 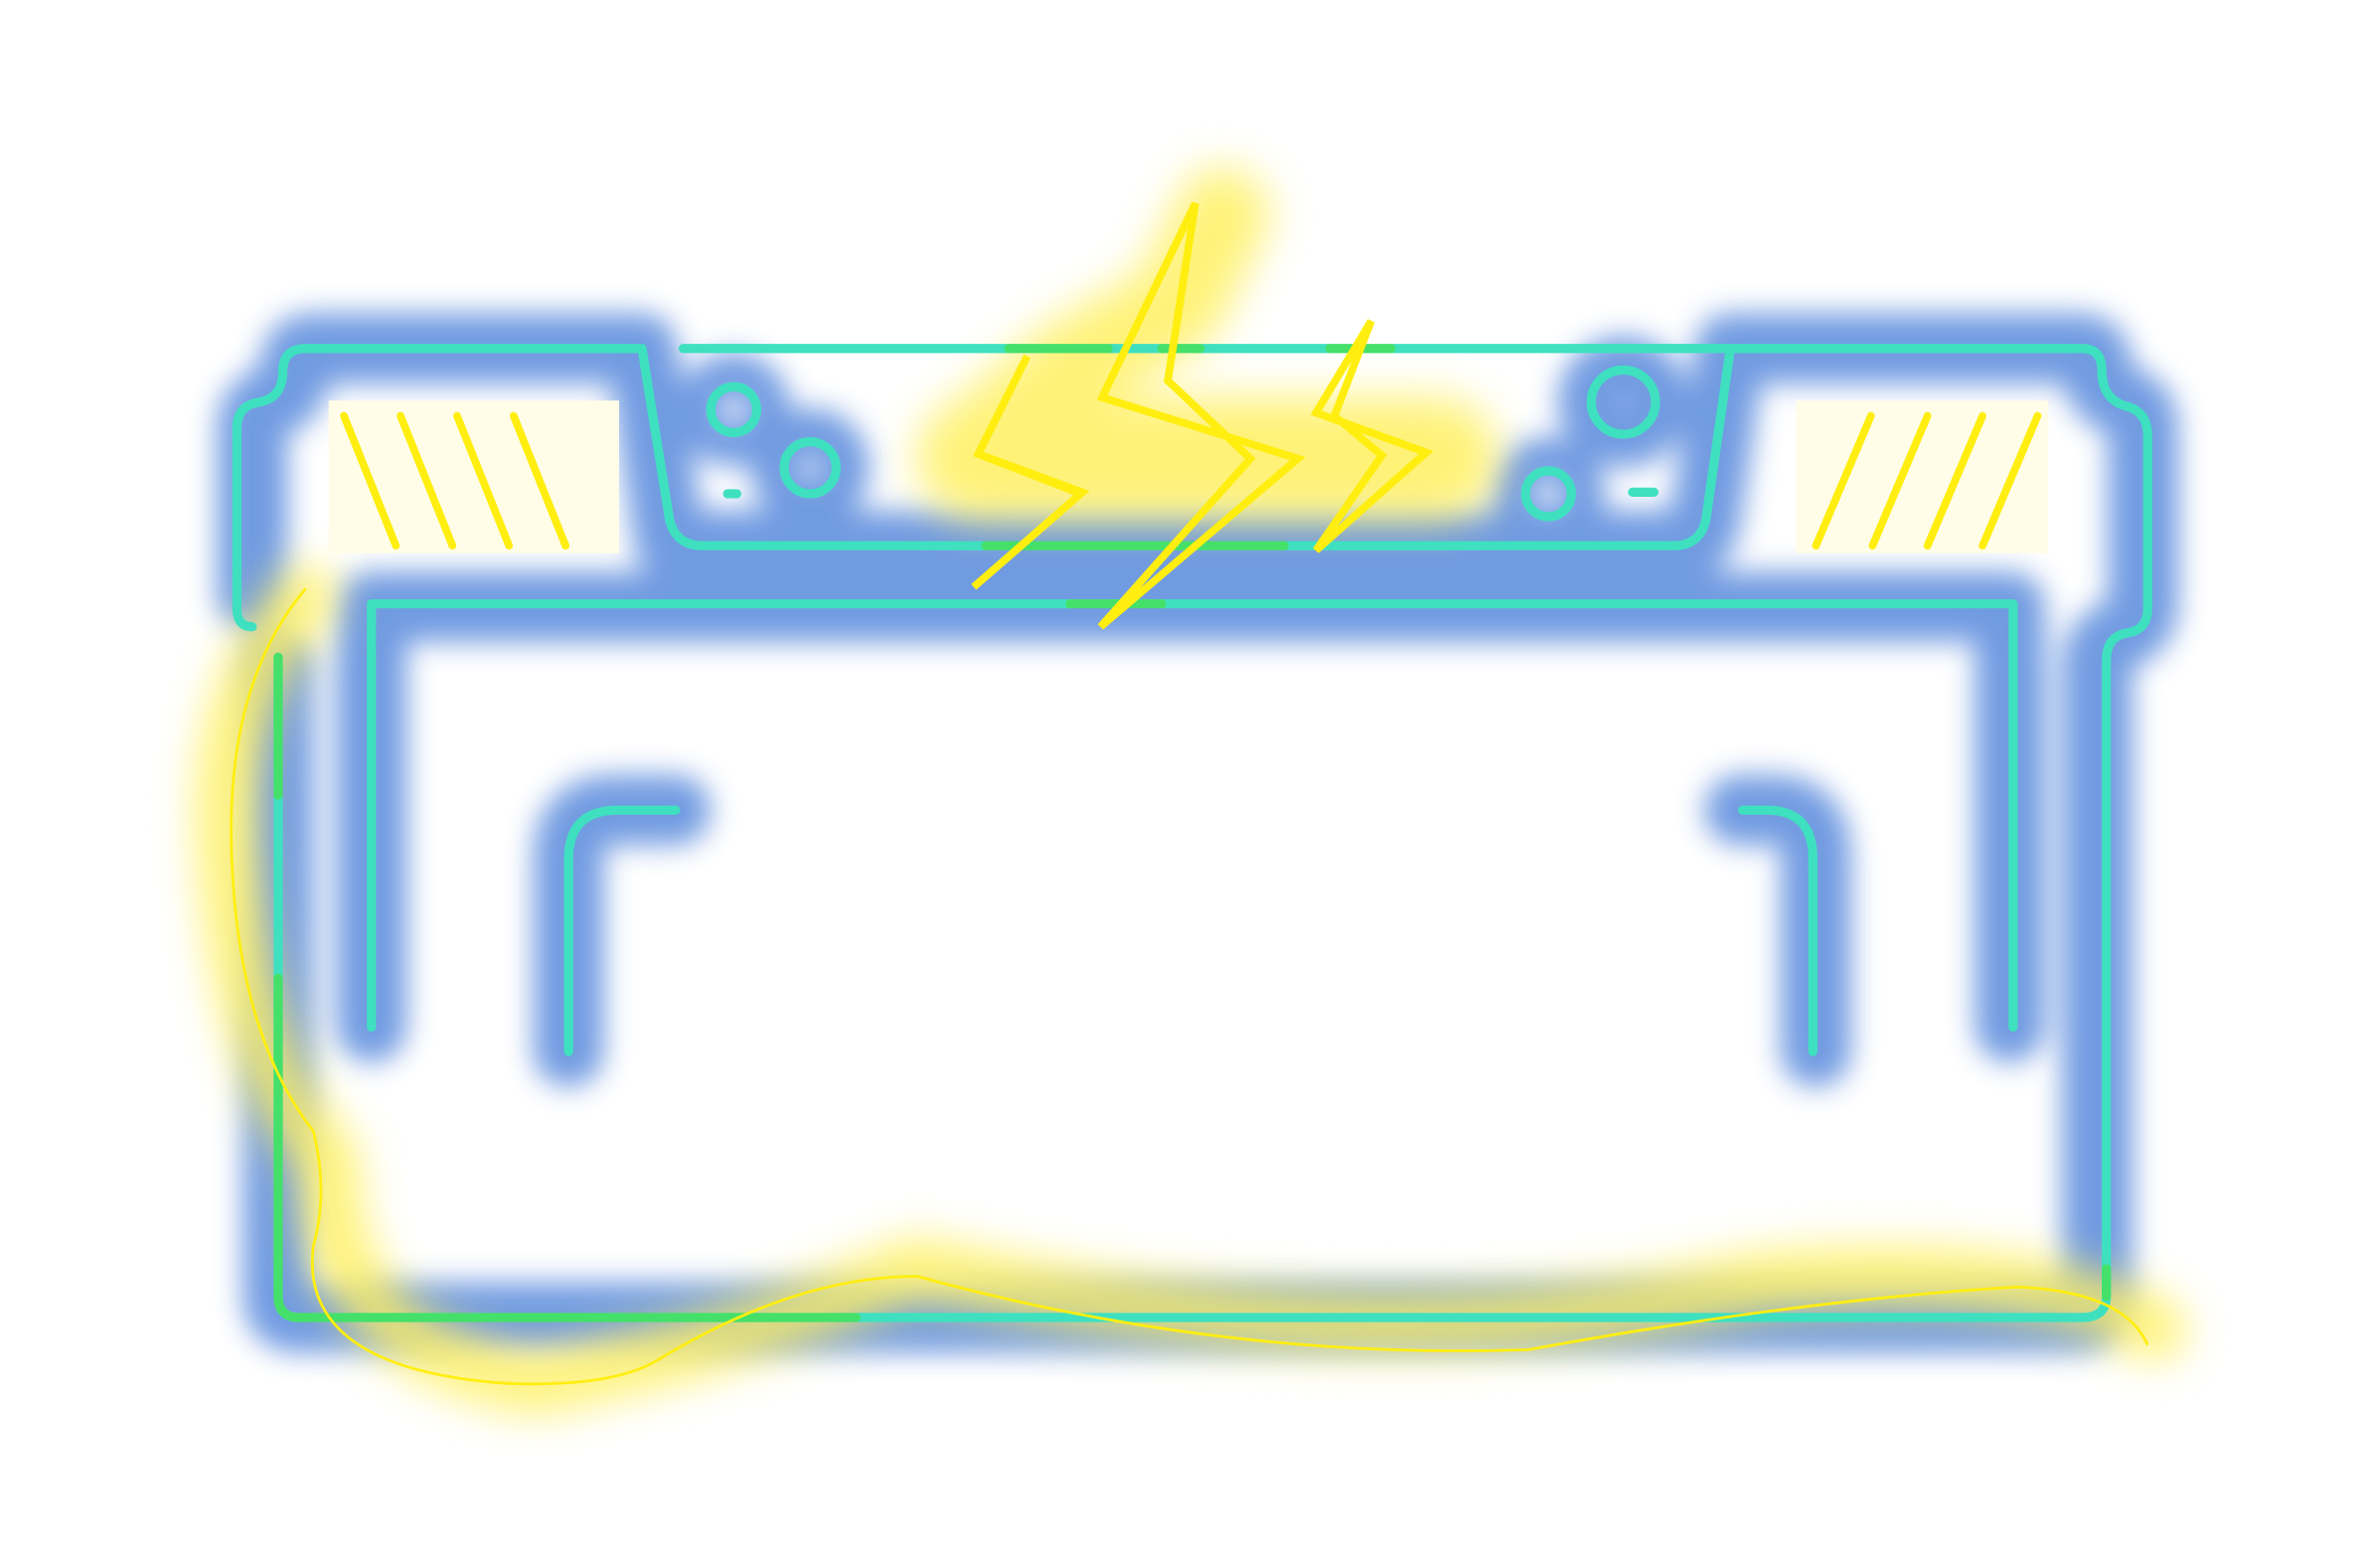 I want to click on inner-hook-right, so click(x=1778, y=930).